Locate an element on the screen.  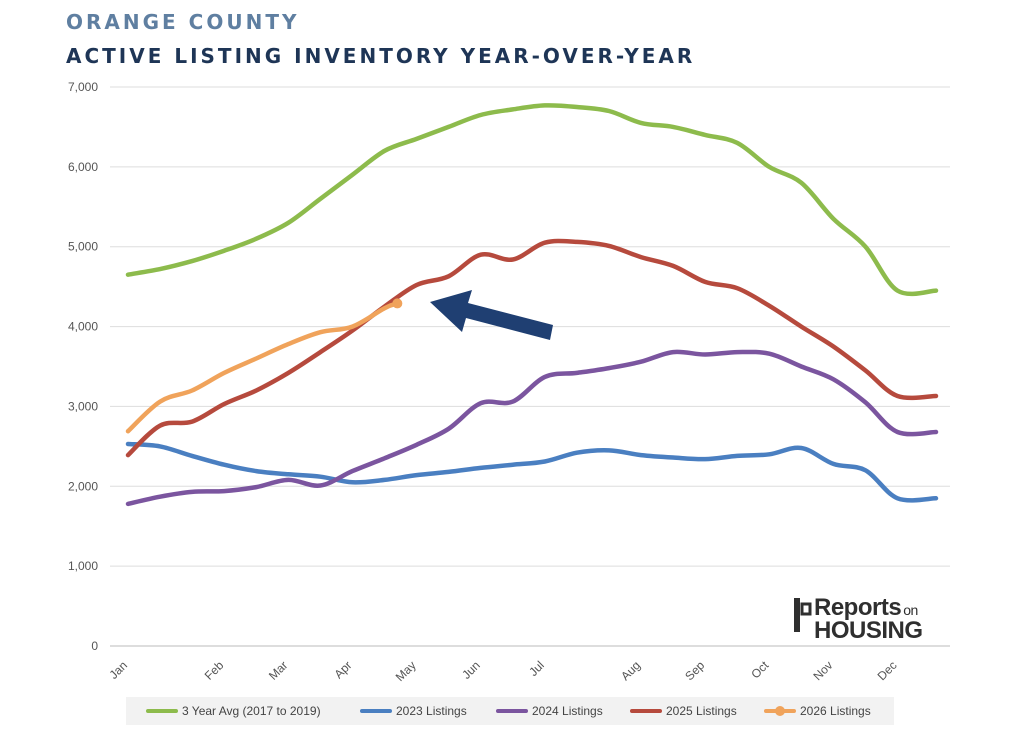
x-tick-label: Jul is located at coordinates (536, 668).